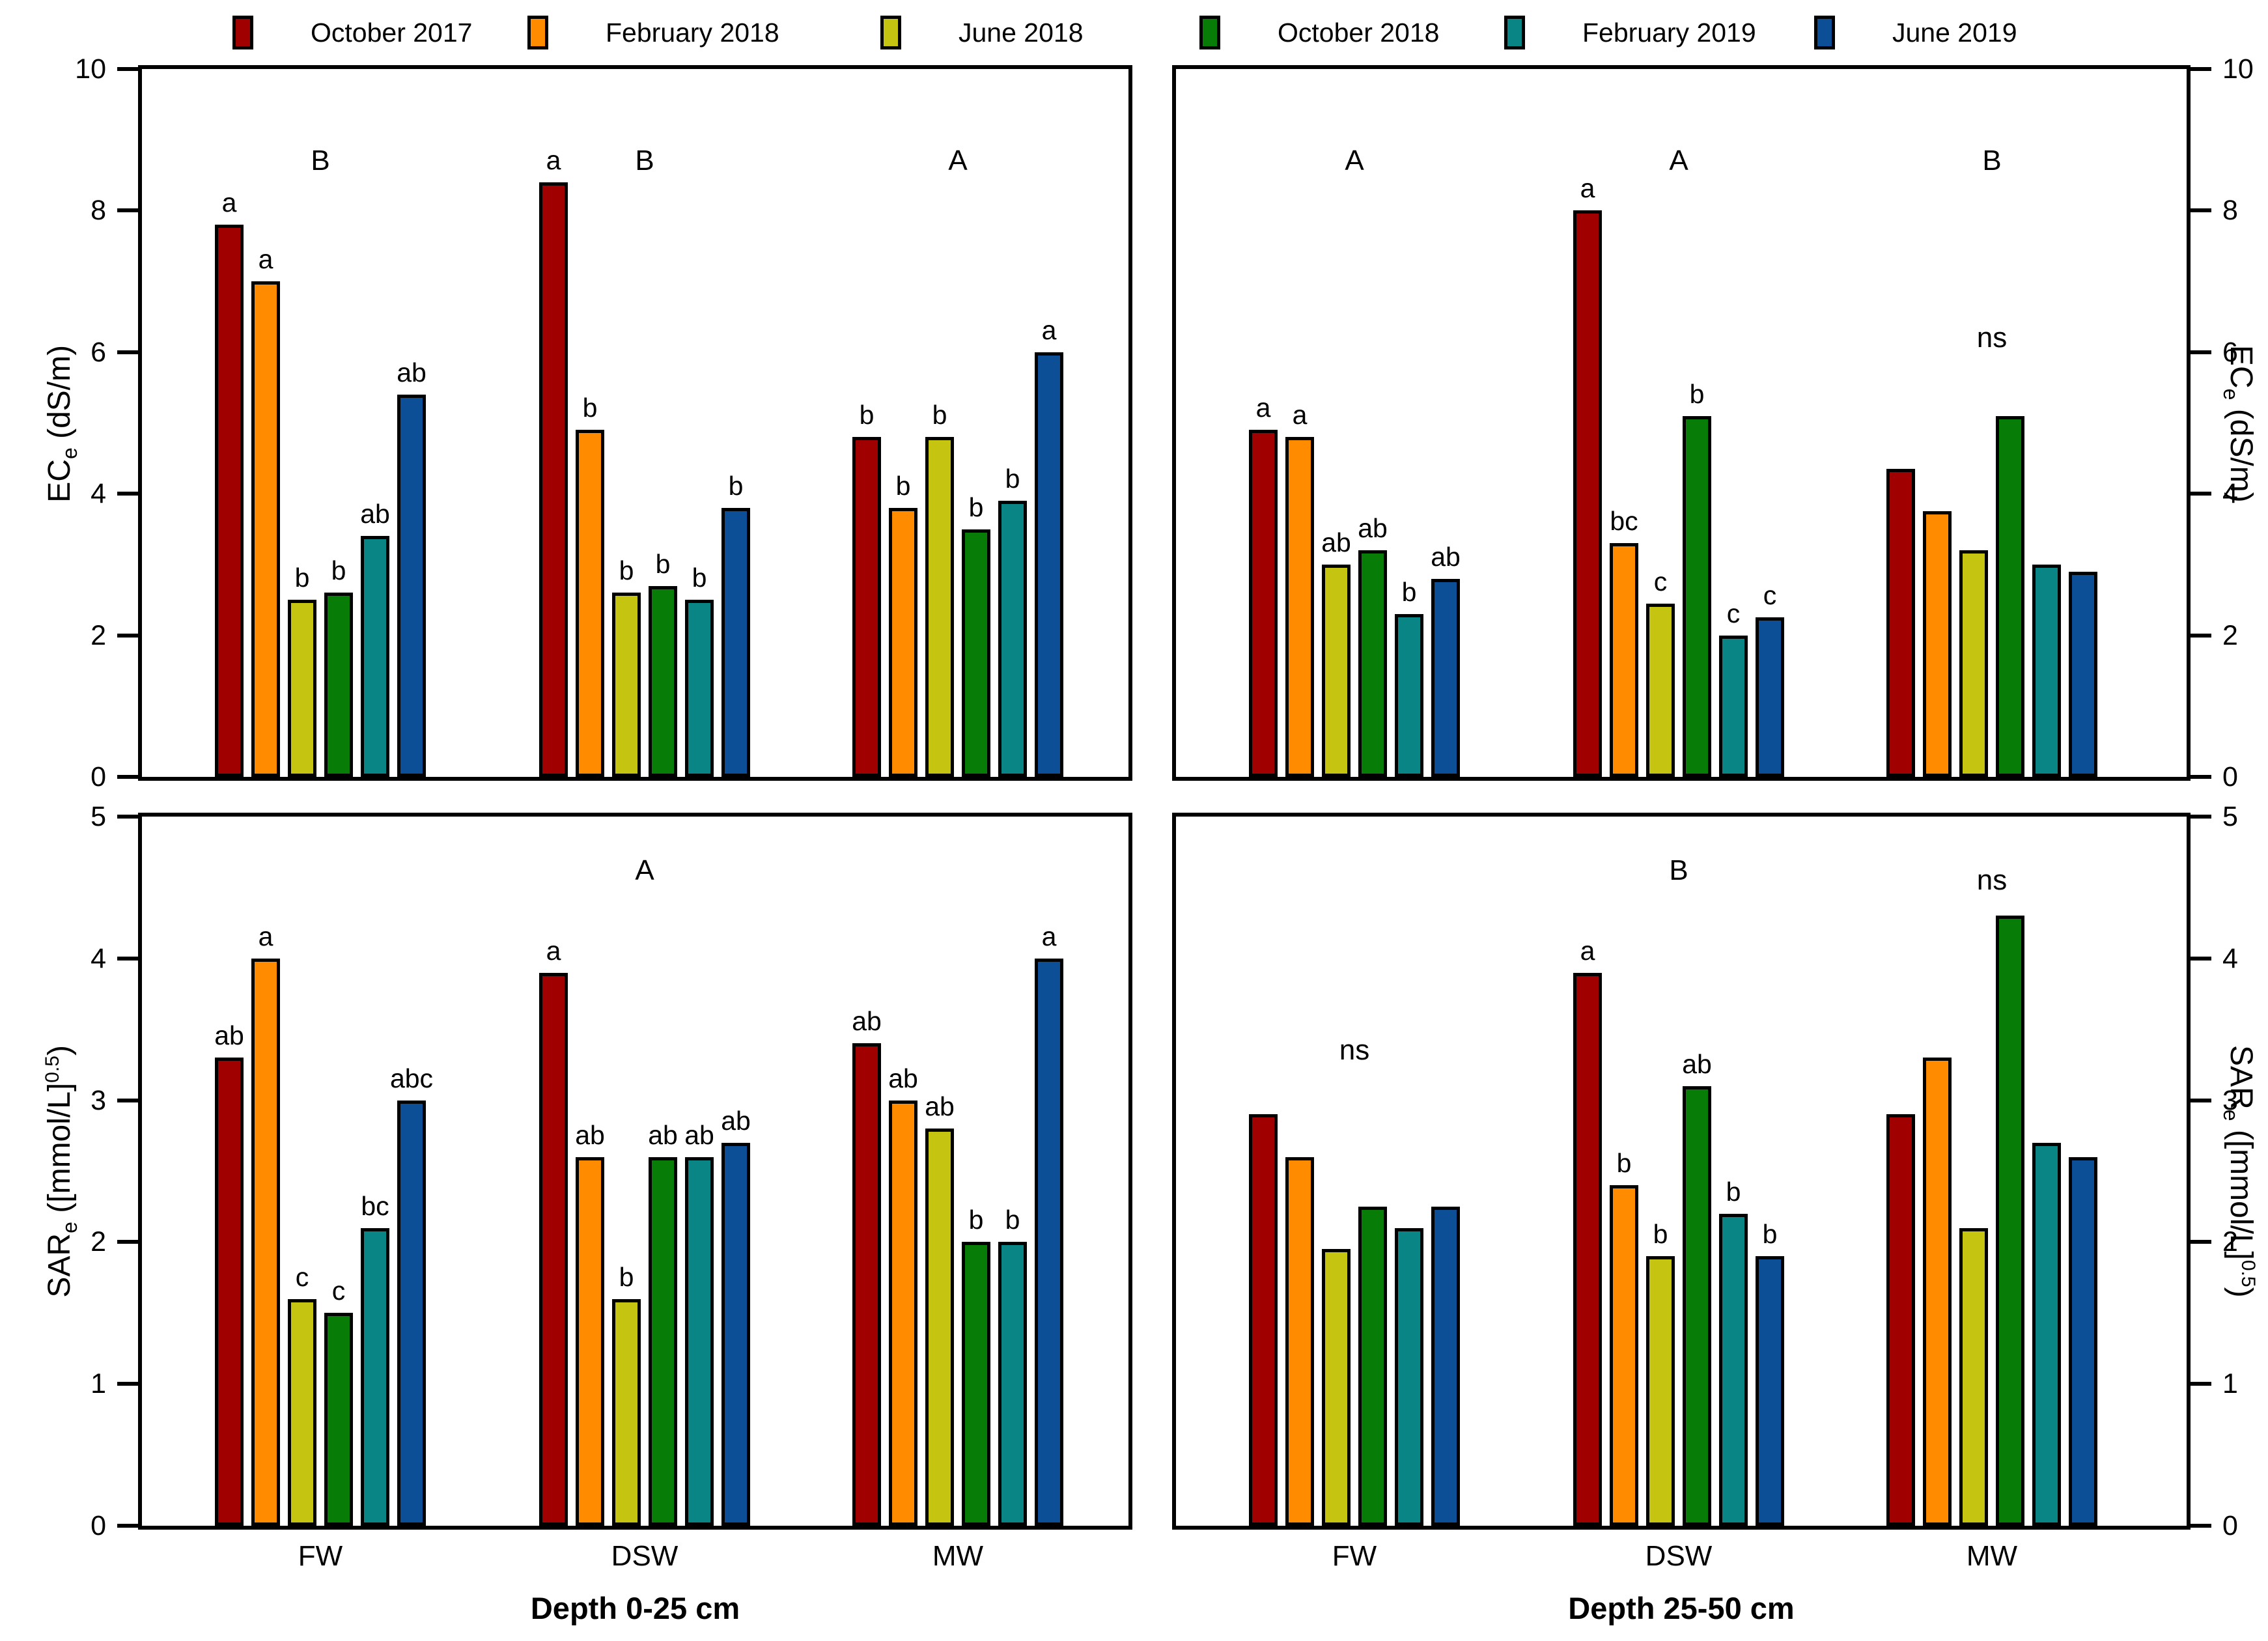 The width and height of the screenshot is (2268, 1641). Describe the element at coordinates (60, 1265) in the screenshot. I see `axis-title-text: SAR` at that location.